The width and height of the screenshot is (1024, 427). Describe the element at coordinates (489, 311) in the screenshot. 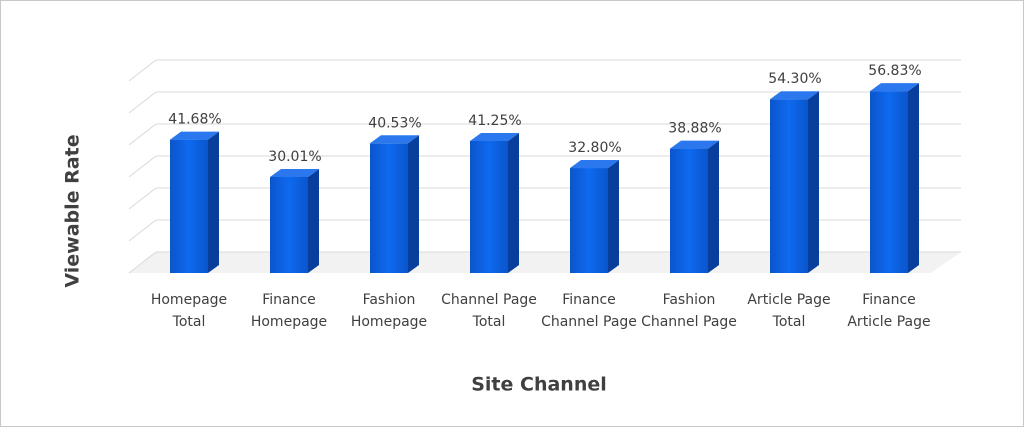

I see `x-tick-label: Channel Page Total` at that location.